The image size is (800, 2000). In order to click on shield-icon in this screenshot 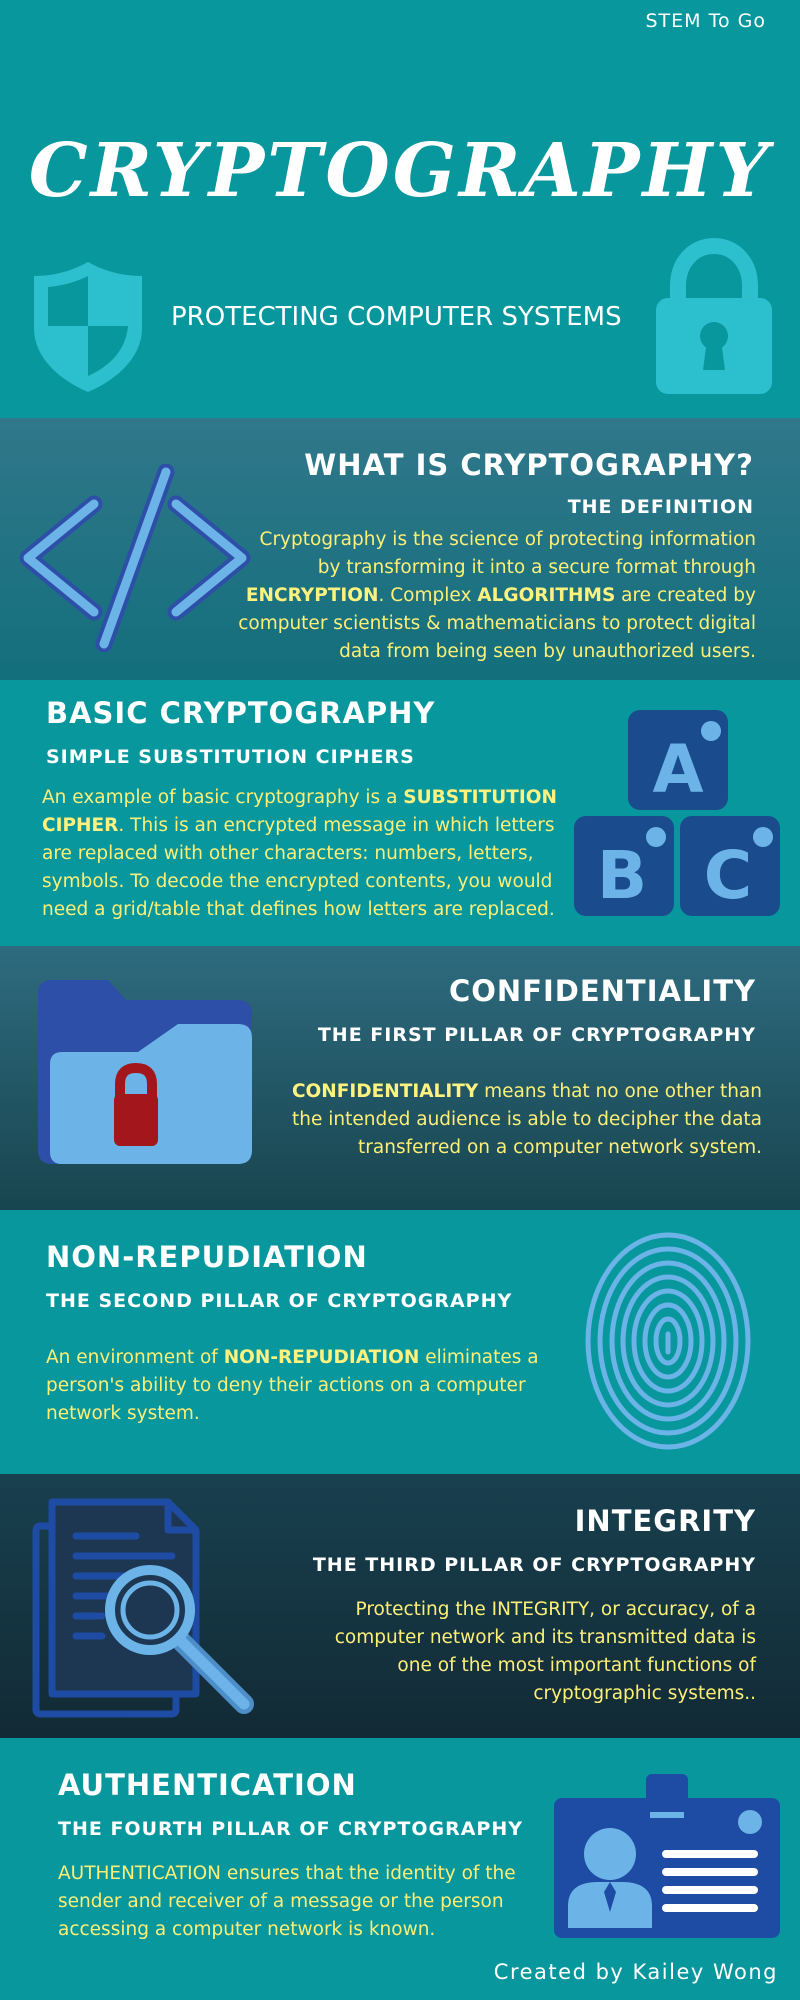, I will do `click(88, 327)`.